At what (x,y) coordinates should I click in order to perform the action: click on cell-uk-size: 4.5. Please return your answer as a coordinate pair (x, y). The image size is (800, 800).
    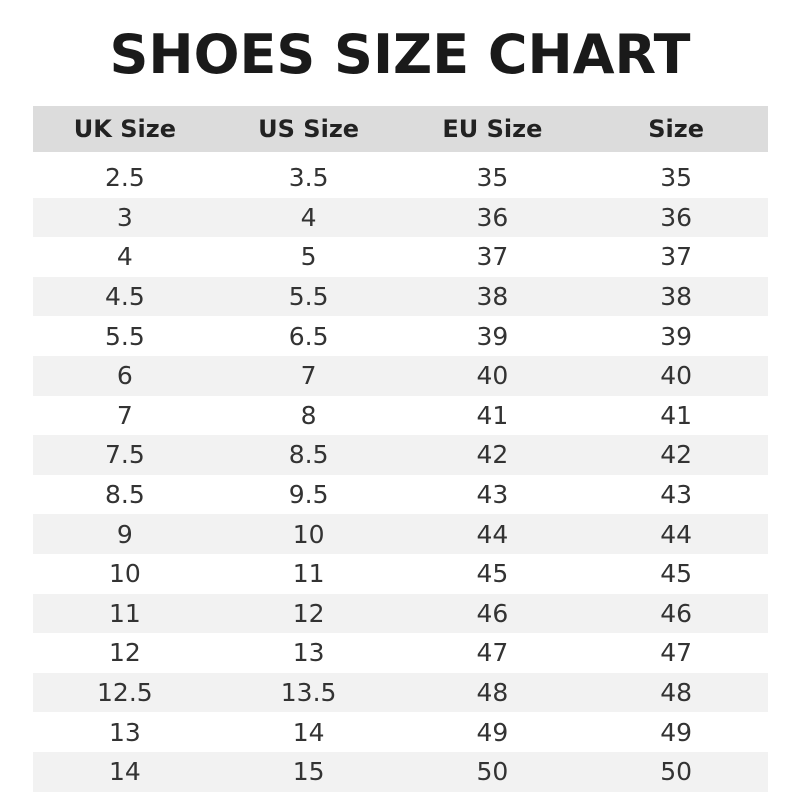
    Looking at the image, I should click on (124, 297).